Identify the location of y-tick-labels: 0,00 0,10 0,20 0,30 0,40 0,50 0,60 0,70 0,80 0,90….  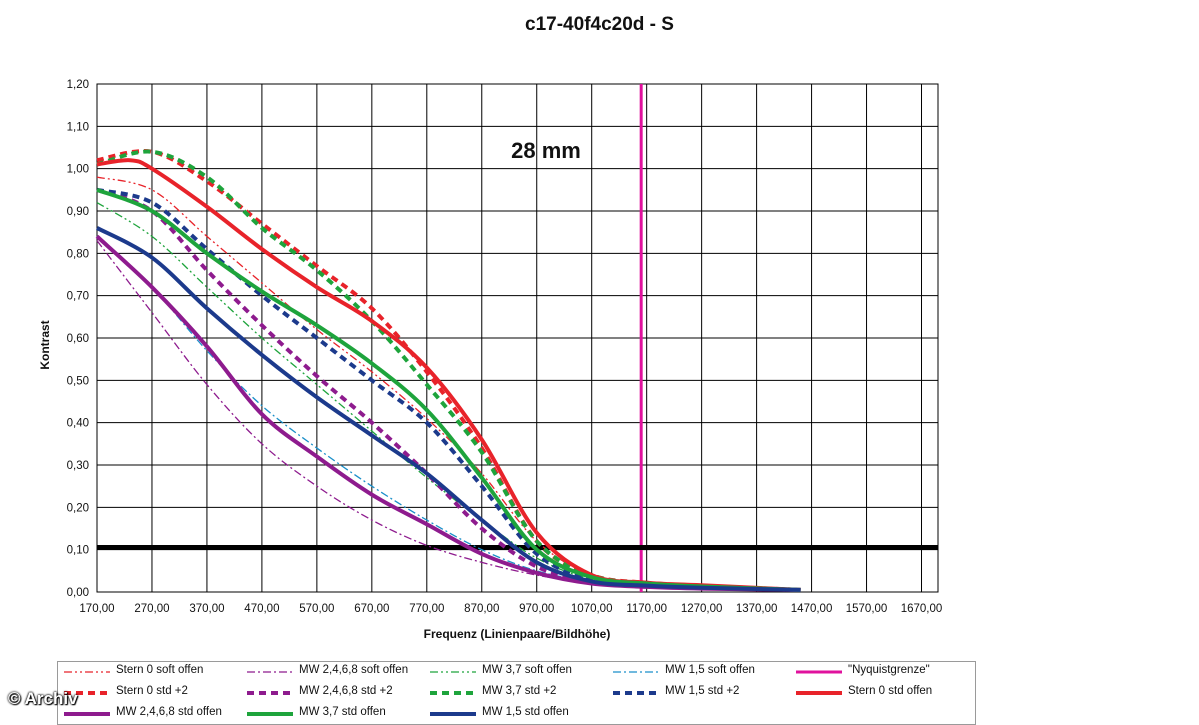
(78, 339).